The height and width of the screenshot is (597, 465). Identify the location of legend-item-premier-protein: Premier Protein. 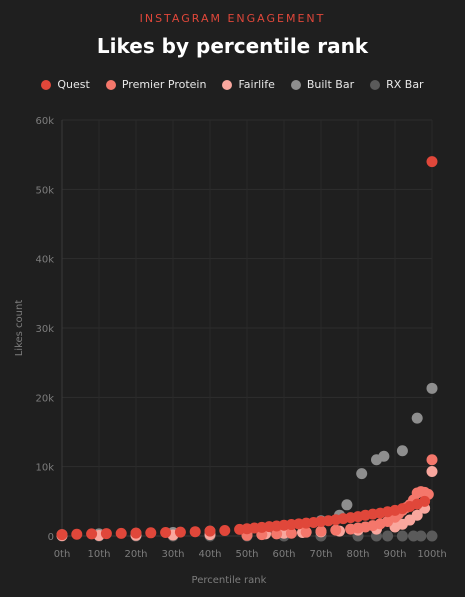
(156, 84).